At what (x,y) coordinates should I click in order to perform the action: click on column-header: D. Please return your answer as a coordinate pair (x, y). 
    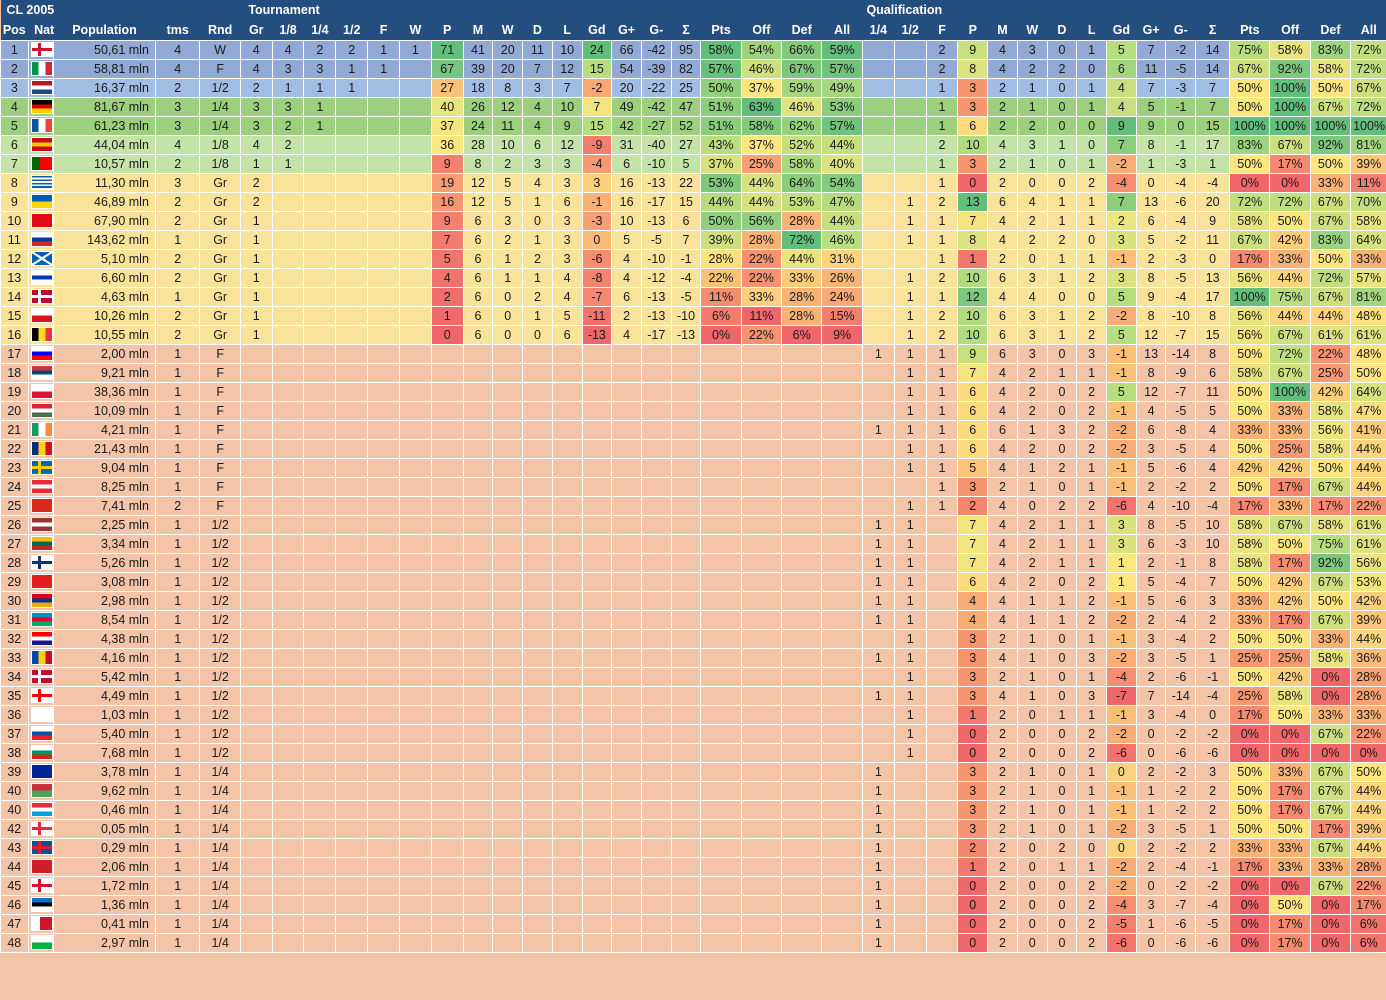
    Looking at the image, I should click on (537, 30).